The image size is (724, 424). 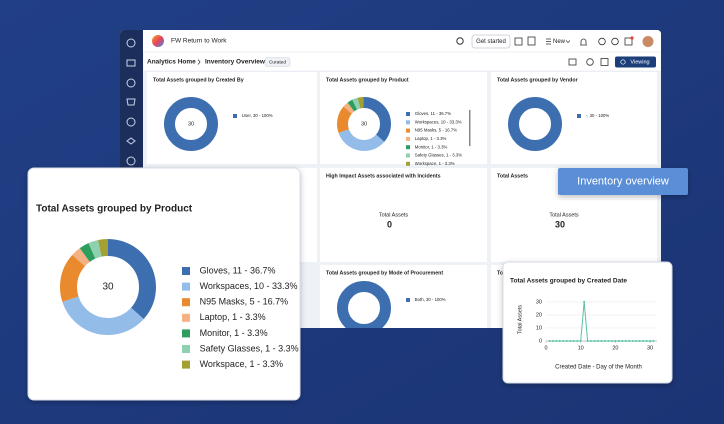 What do you see at coordinates (171, 62) in the screenshot?
I see `breadcrumb-home: Analytics Home` at bounding box center [171, 62].